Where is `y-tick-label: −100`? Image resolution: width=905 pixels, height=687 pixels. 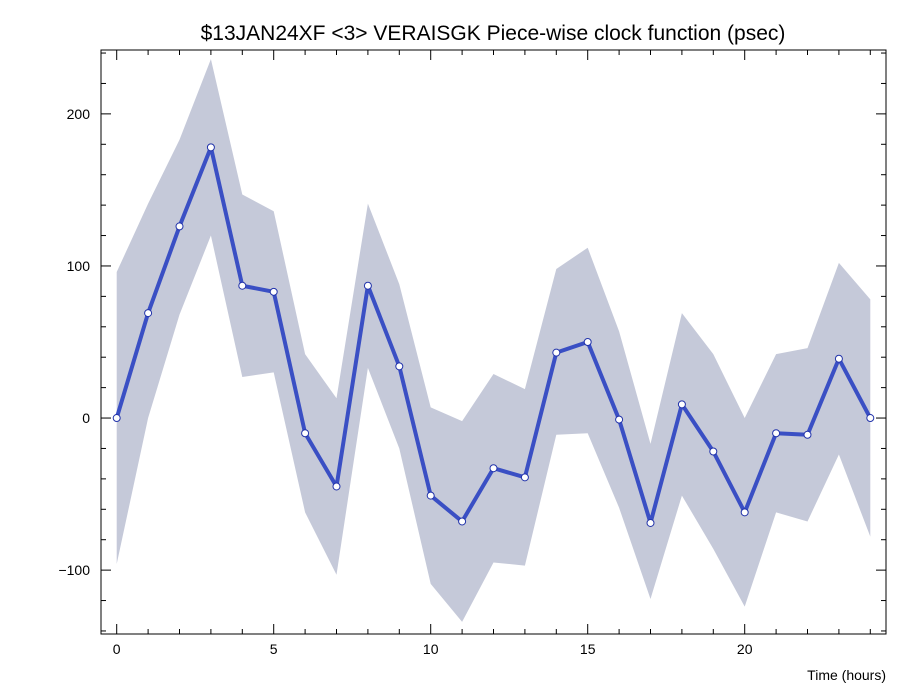 y-tick-label: −100 is located at coordinates (74, 570).